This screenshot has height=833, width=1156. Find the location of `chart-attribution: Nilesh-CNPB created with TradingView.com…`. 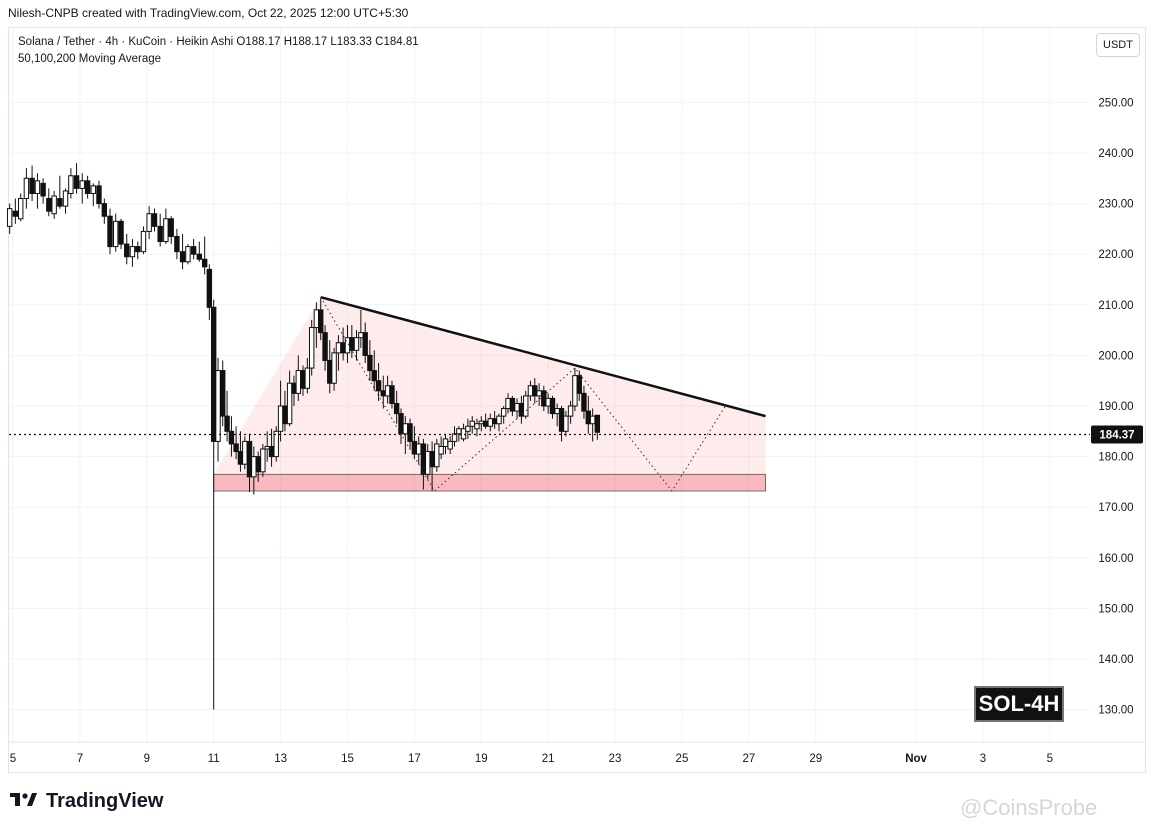

chart-attribution: Nilesh-CNPB created with TradingView.com… is located at coordinates (208, 13).